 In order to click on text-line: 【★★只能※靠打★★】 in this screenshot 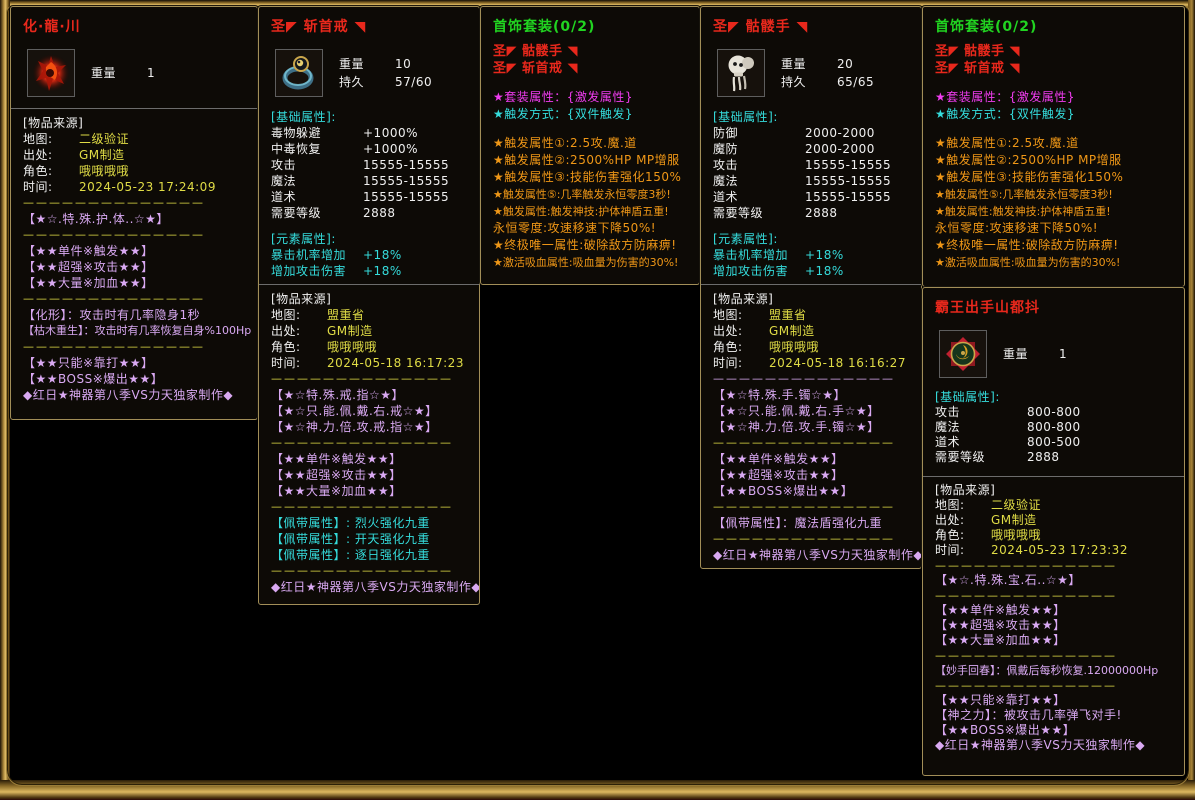, I will do `click(88, 363)`.